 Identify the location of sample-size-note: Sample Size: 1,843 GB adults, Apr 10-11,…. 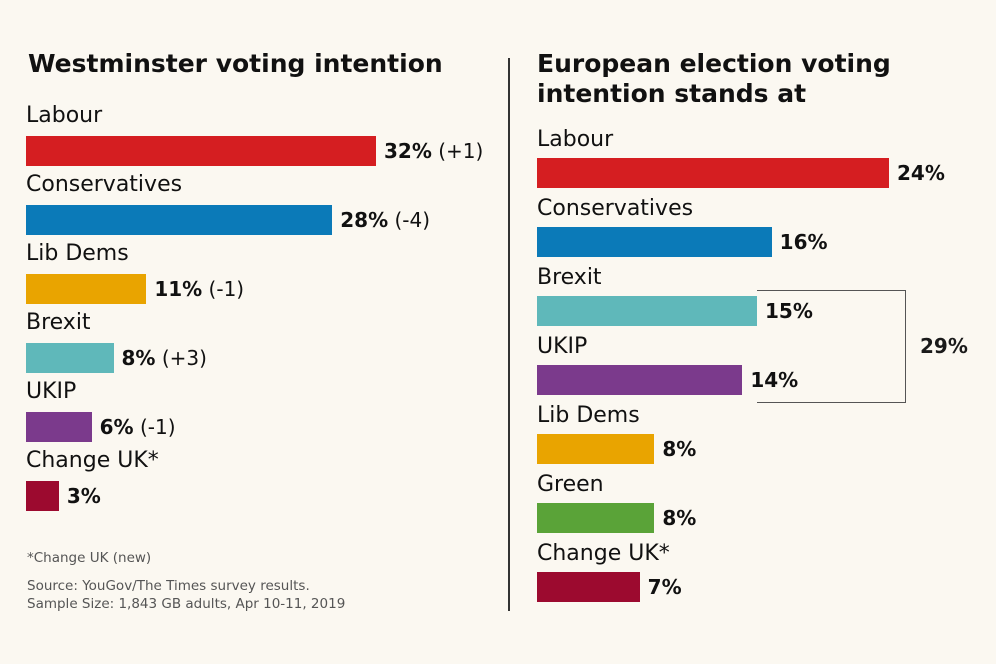
(186, 604).